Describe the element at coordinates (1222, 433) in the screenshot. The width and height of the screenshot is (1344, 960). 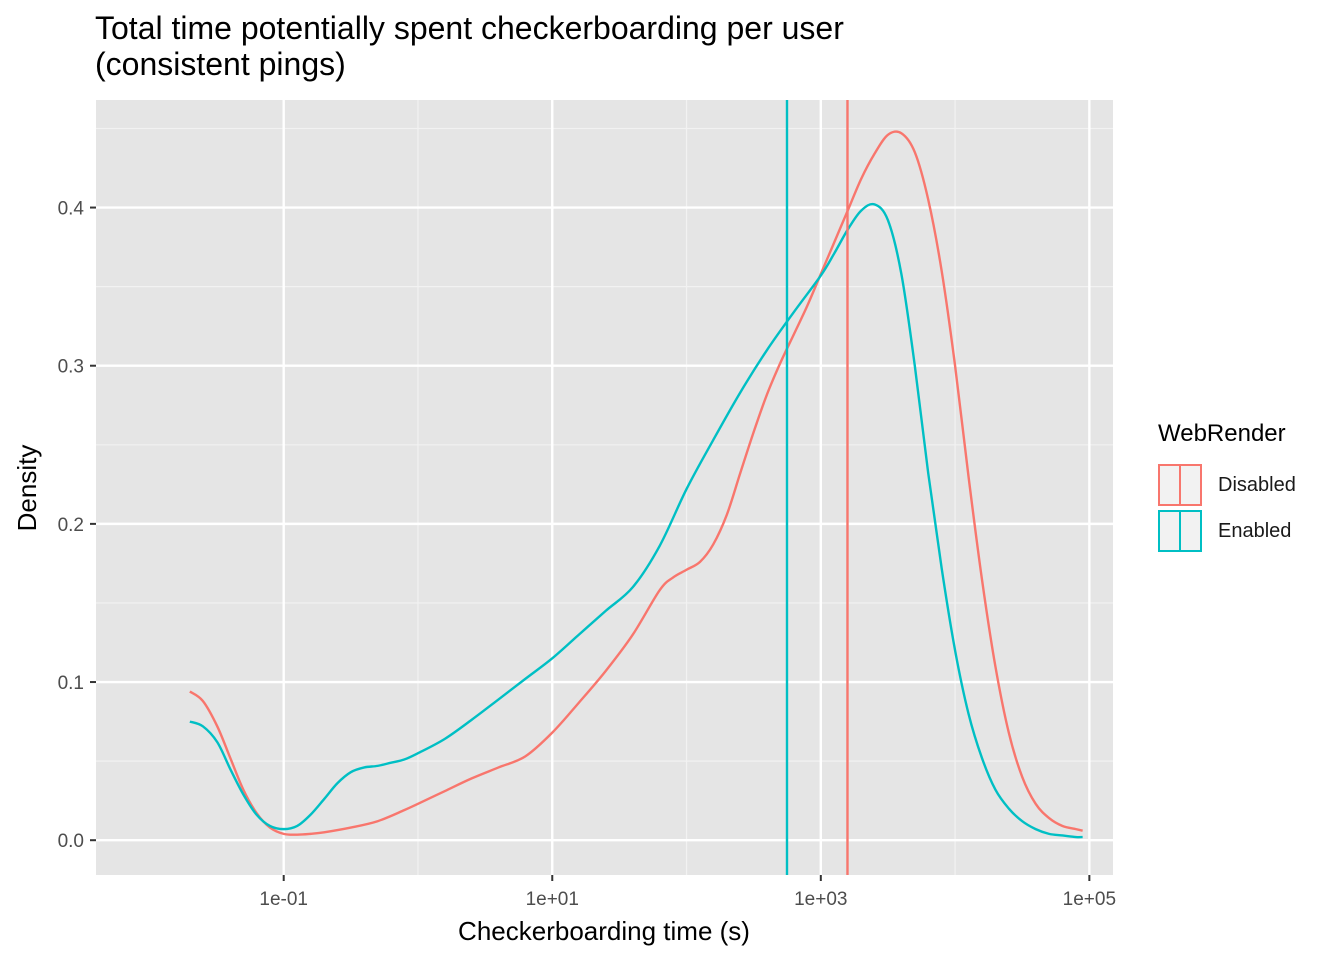
I see `legend-title: WebRender` at that location.